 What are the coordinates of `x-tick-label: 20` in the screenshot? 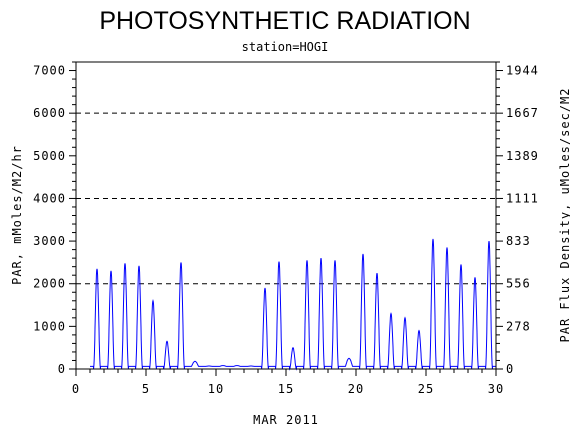 It's located at (356, 389).